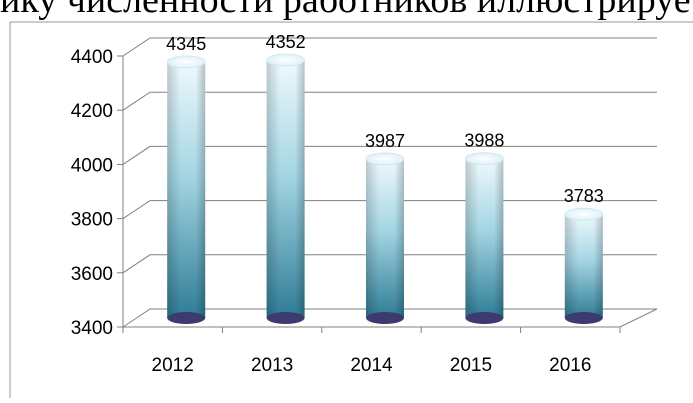 This screenshot has height=403, width=693. What do you see at coordinates (584, 196) in the screenshot?
I see `data-label: 3783` at bounding box center [584, 196].